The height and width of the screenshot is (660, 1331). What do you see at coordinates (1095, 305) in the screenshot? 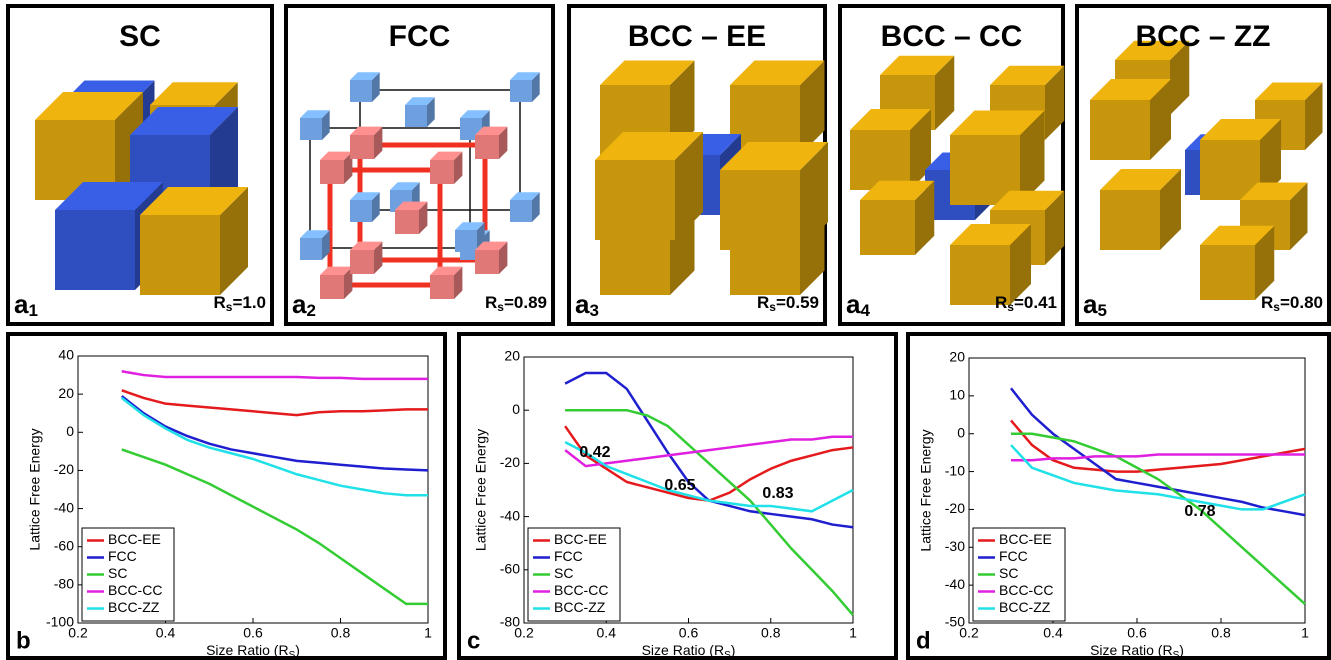
I see `panel-label: a5` at bounding box center [1095, 305].